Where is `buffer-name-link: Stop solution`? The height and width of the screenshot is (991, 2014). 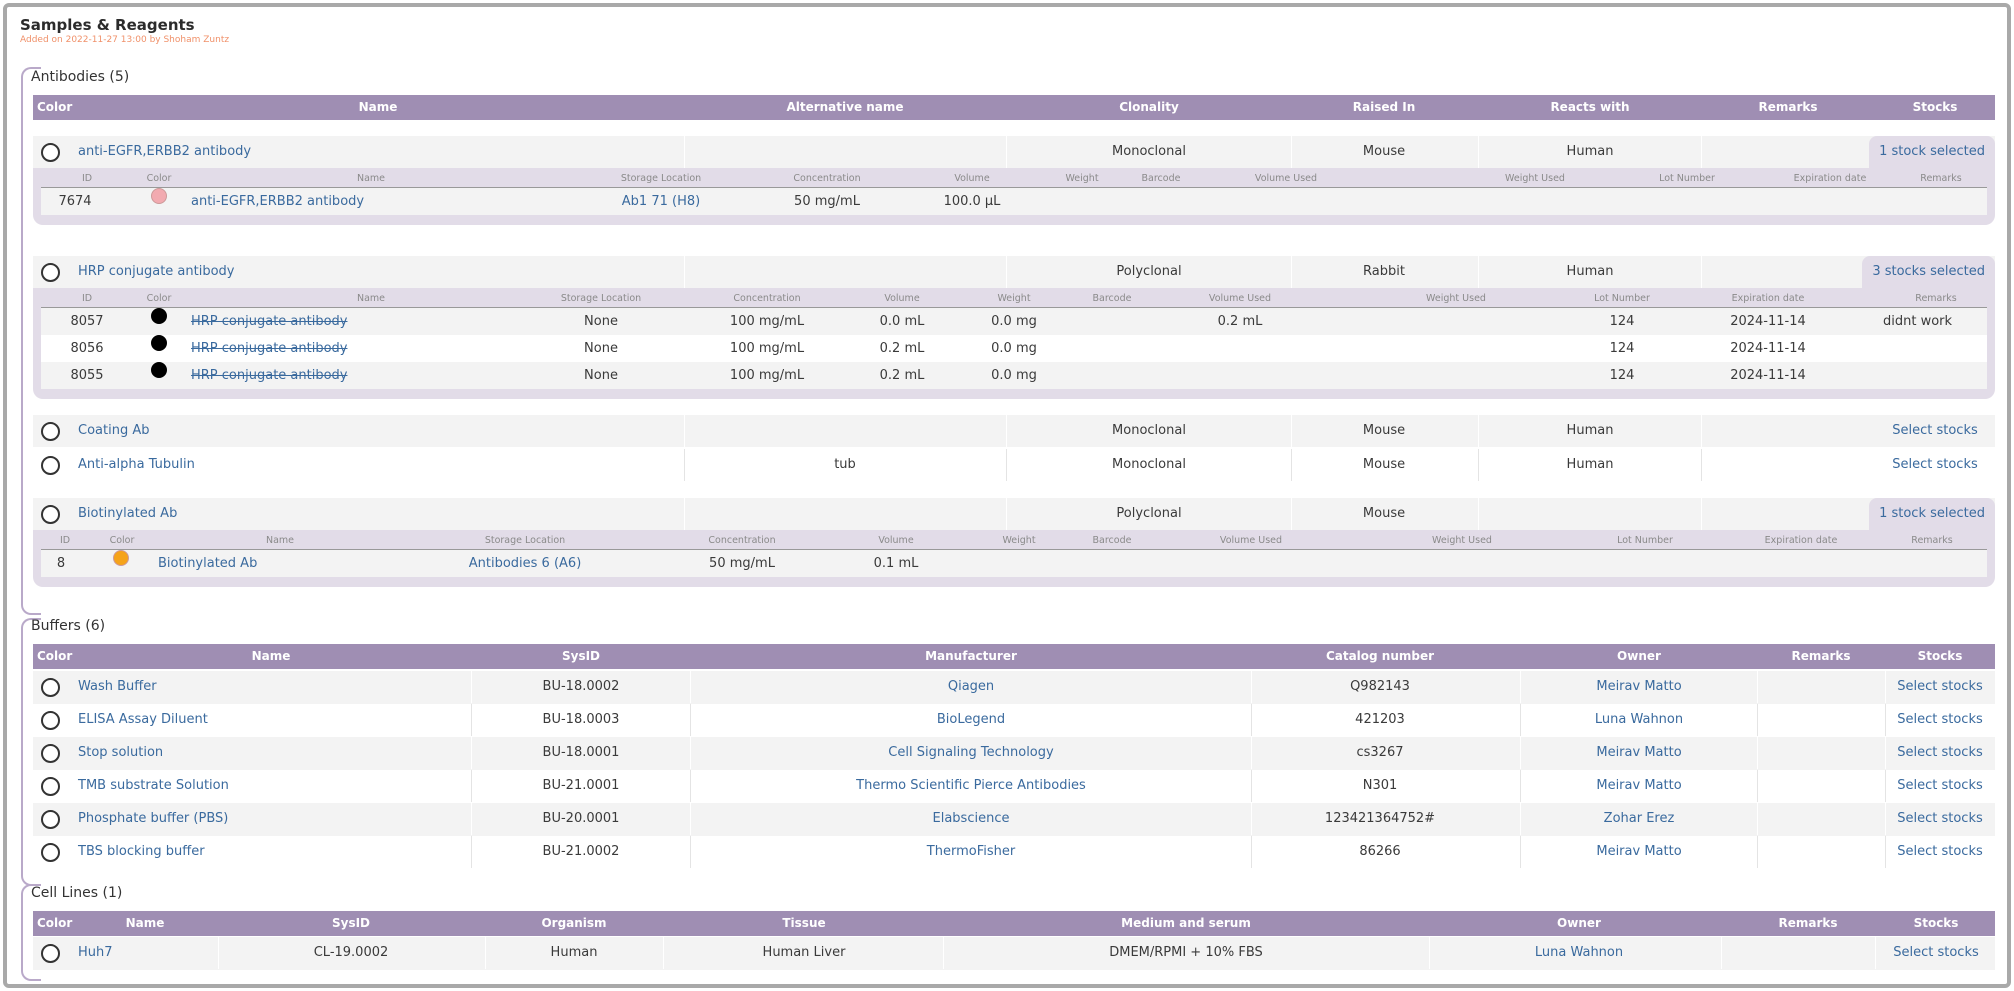
buffer-name-link: Stop solution is located at coordinates (121, 752).